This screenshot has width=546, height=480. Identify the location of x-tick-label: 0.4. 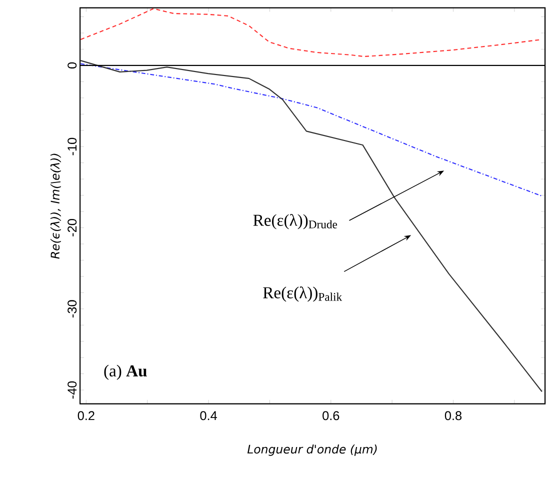
(208, 415).